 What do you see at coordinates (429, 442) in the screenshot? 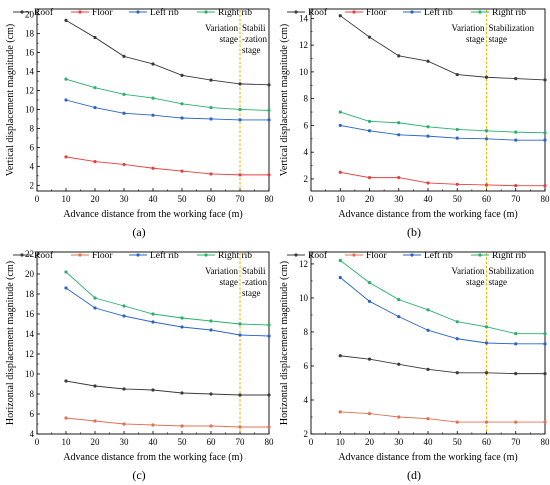
I see `x-tick-label: 40` at bounding box center [429, 442].